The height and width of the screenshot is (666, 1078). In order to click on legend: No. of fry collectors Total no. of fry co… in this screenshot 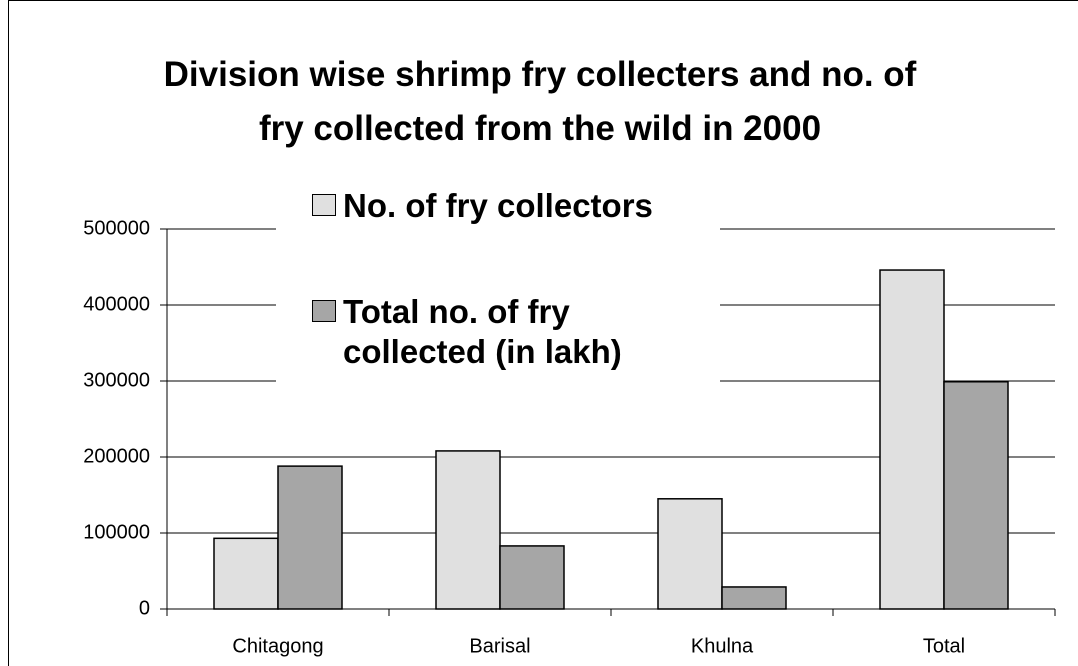, I will do `click(498, 282)`.